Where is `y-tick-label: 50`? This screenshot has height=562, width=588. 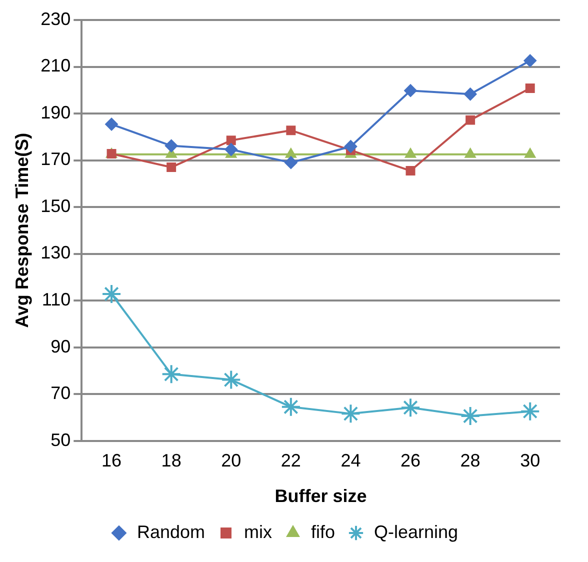 y-tick-label: 50 is located at coordinates (60, 440).